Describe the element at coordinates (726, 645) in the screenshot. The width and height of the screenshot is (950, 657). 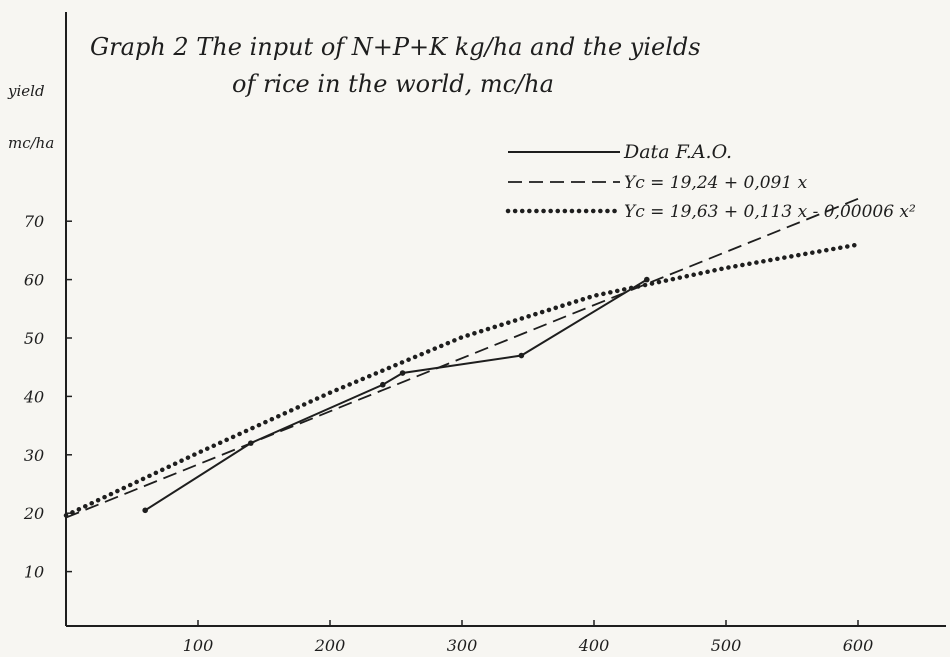
I see `x-tick-label: 500` at that location.